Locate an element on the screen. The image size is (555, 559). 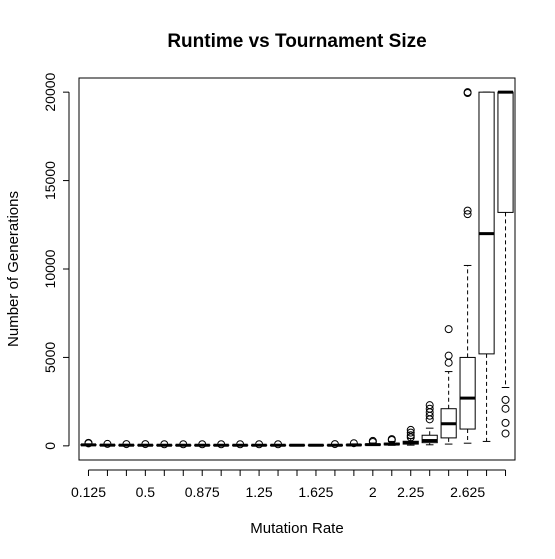
x-axis: 0.125 0.5 0.875 1.25 1.625 2 2.25 2.625 is located at coordinates (288, 485).